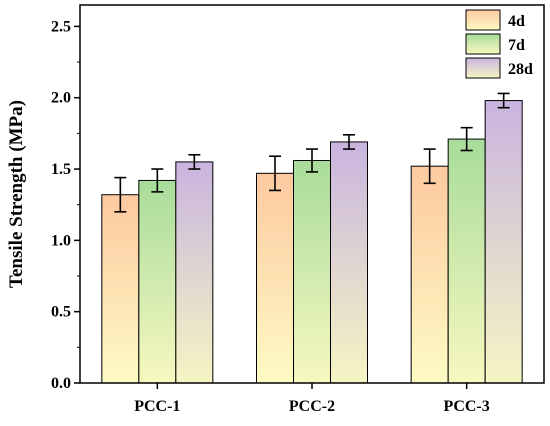 The width and height of the screenshot is (550, 426). What do you see at coordinates (61, 26) in the screenshot?
I see `y-tick-label: 2.5` at bounding box center [61, 26].